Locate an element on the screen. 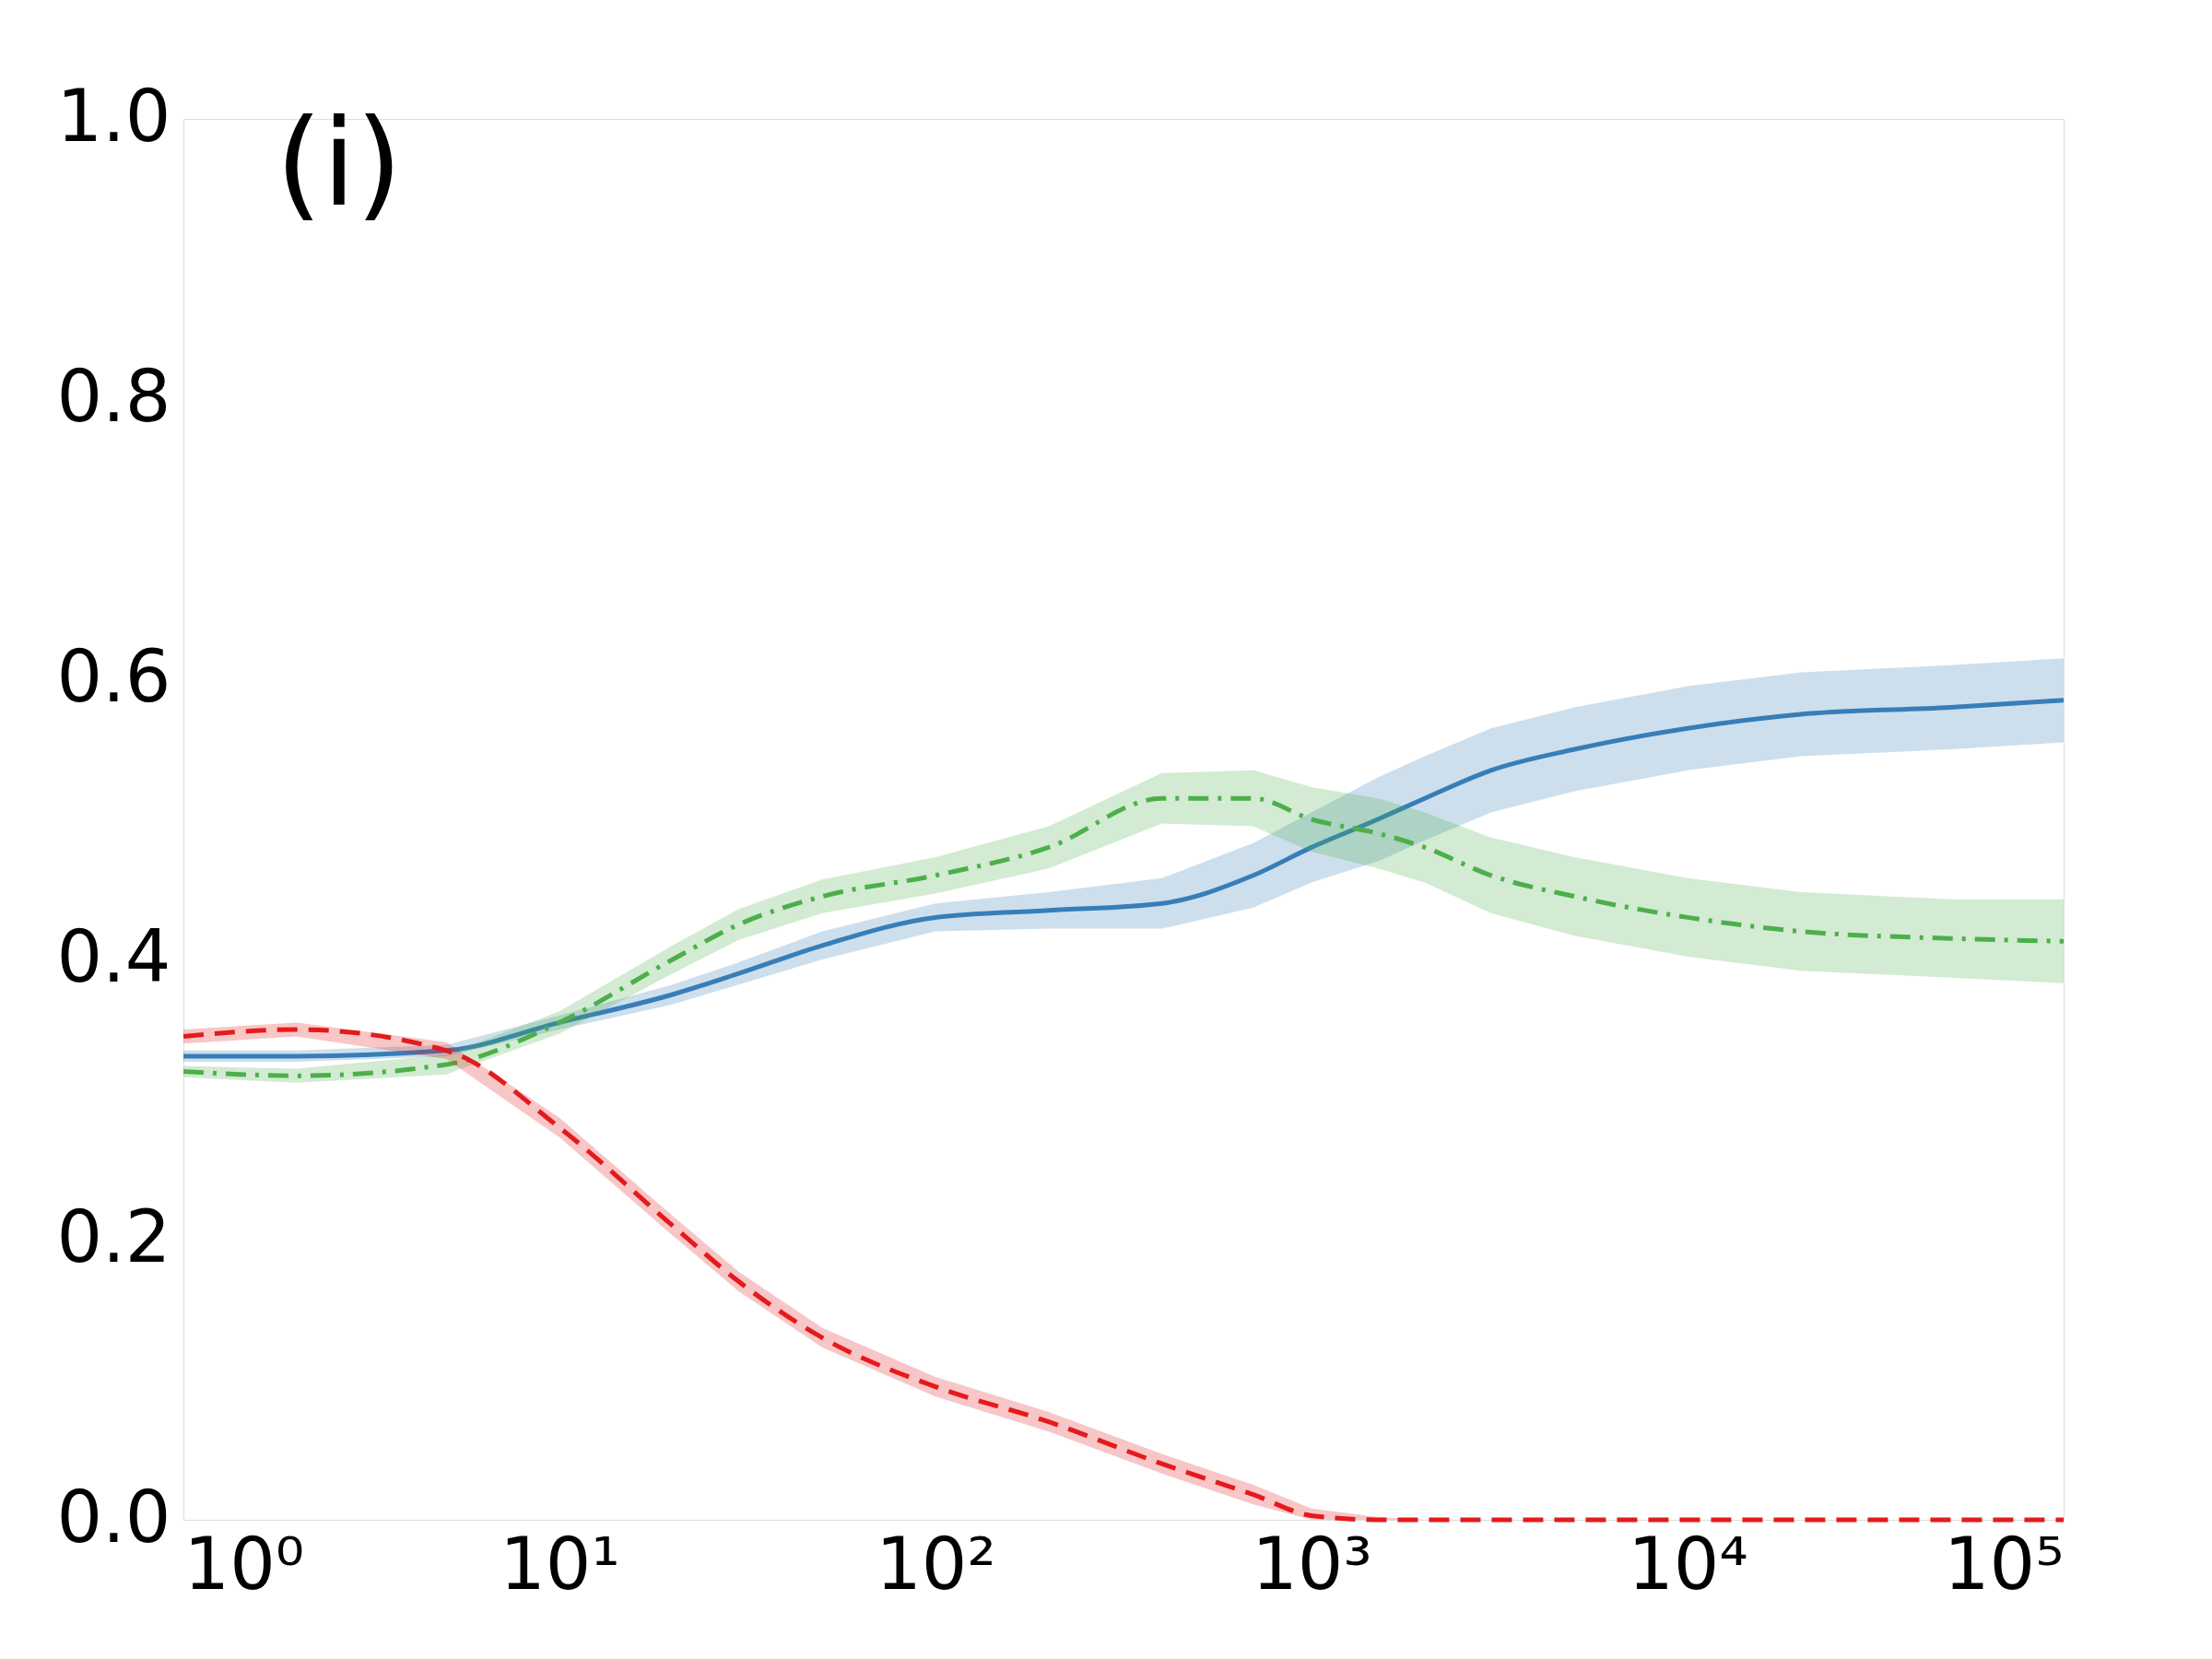 The width and height of the screenshot is (2212, 1659). x-tick-label: 10³ is located at coordinates (1312, 1564).